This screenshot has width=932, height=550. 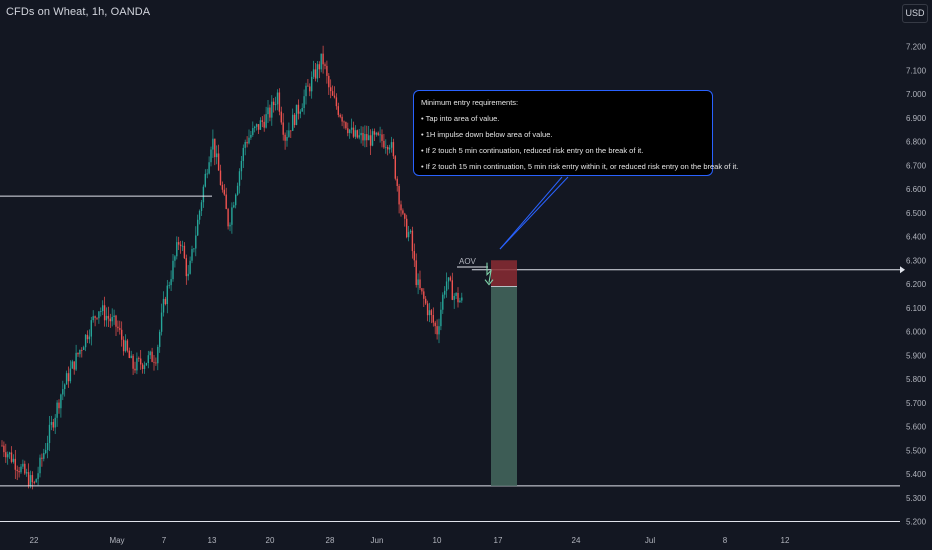 What do you see at coordinates (916, 427) in the screenshot?
I see `price-tick-label: 5.600` at bounding box center [916, 427].